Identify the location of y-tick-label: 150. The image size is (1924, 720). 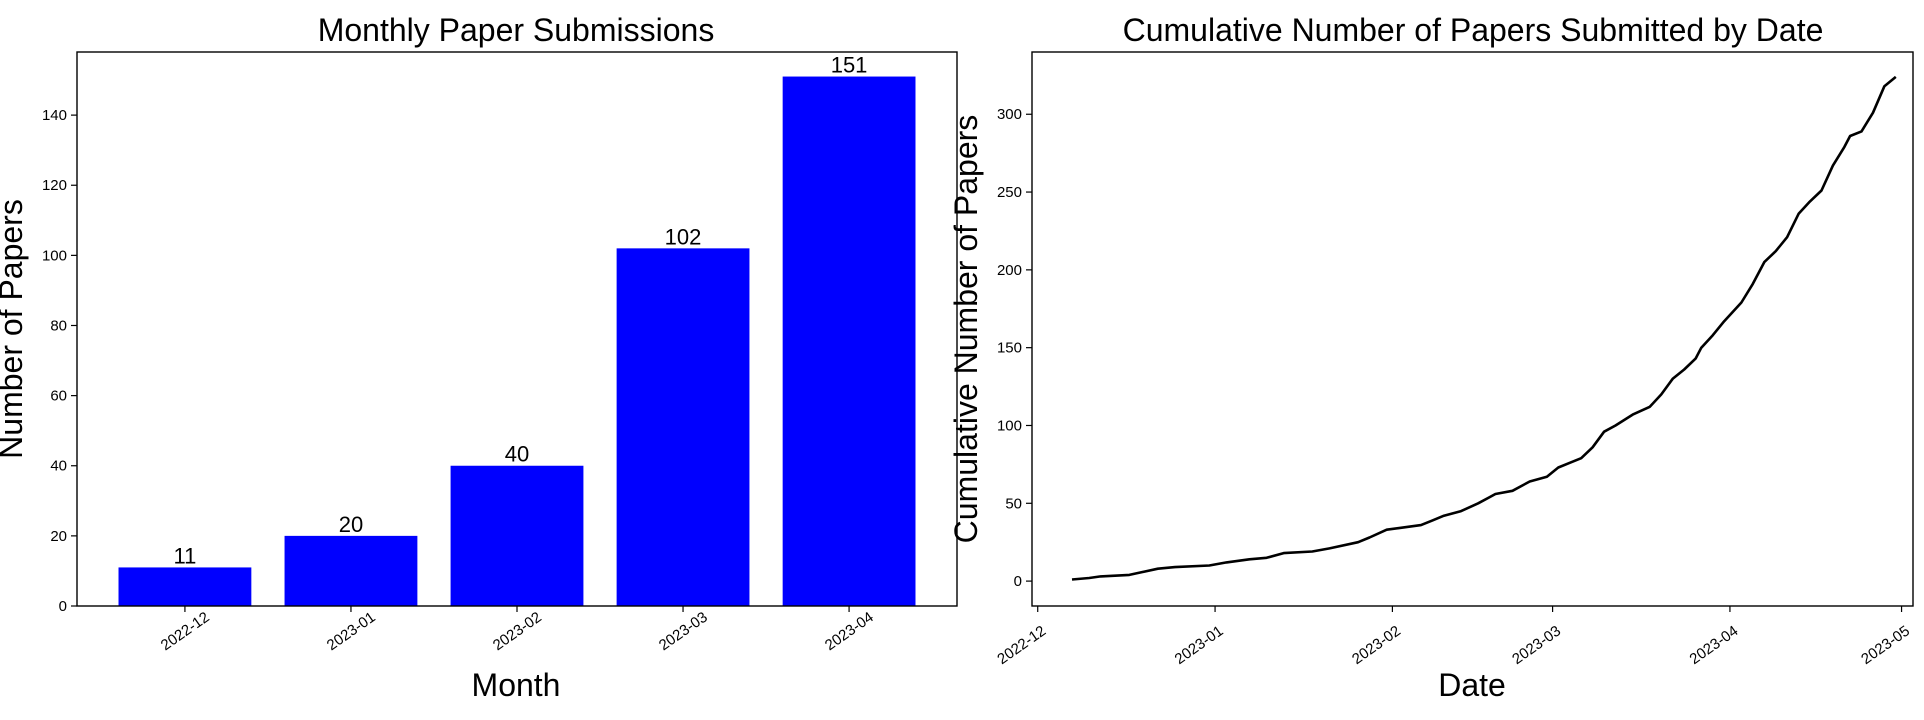
(1009, 348).